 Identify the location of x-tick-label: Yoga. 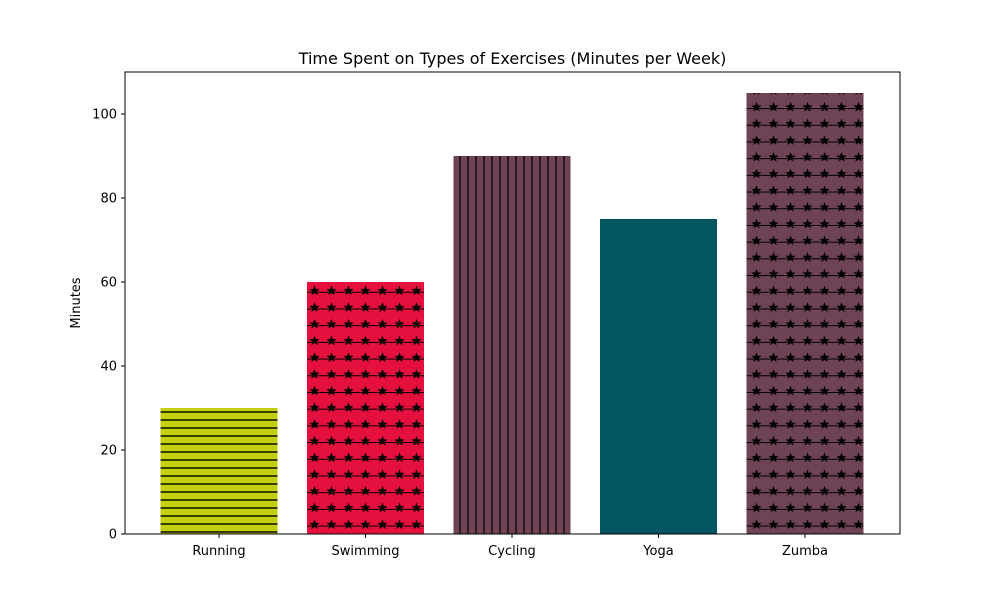
(657, 551).